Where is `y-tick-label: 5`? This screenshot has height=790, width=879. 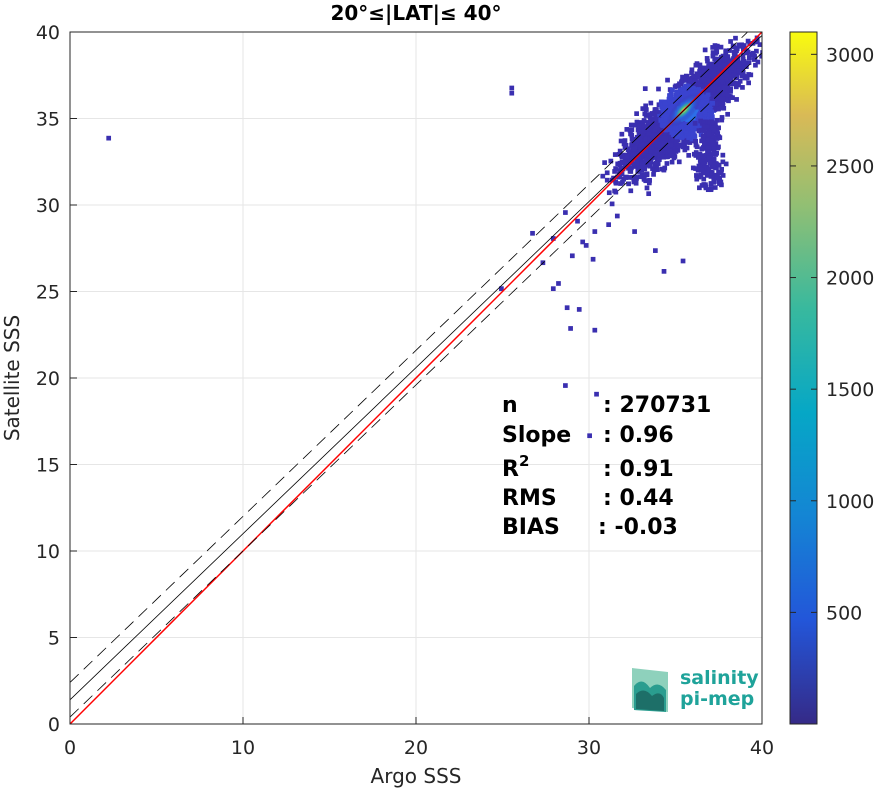 y-tick-label: 5 is located at coordinates (54, 639).